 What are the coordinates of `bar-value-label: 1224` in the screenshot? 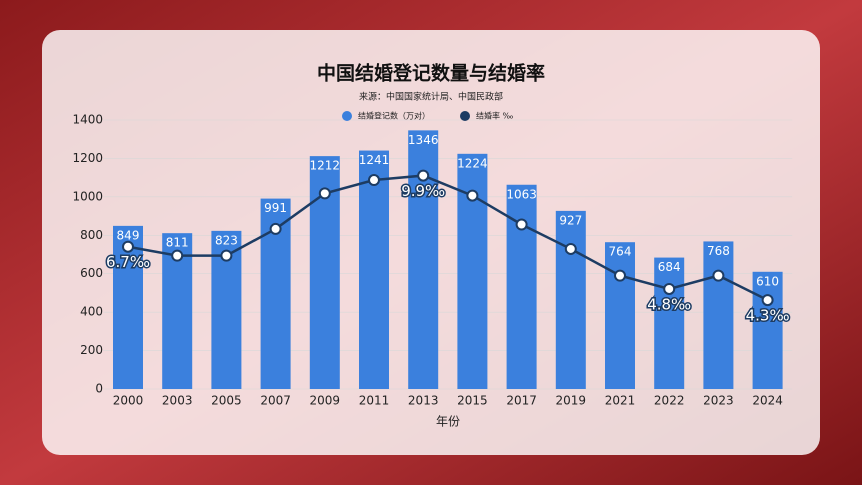 It's located at (472, 163).